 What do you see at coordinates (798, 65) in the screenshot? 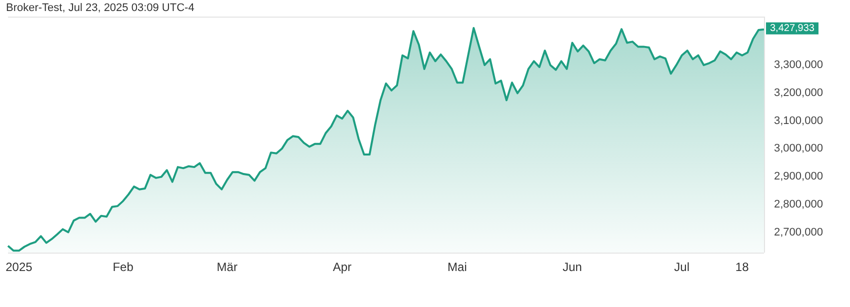
I see `y-tick-label: 3,300,000` at bounding box center [798, 65].